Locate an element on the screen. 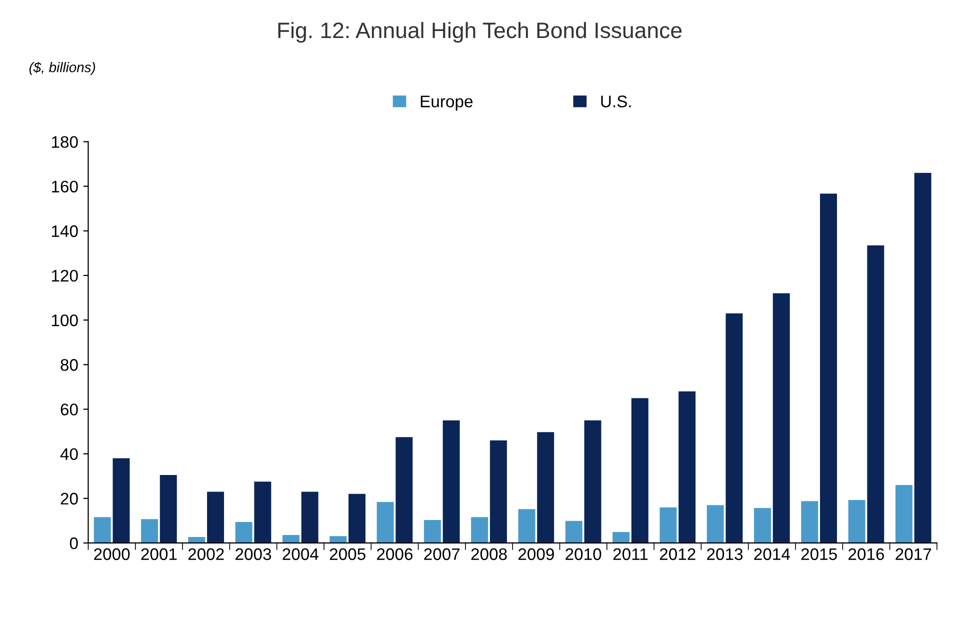  y-tick-label: 140 is located at coordinates (65, 231).